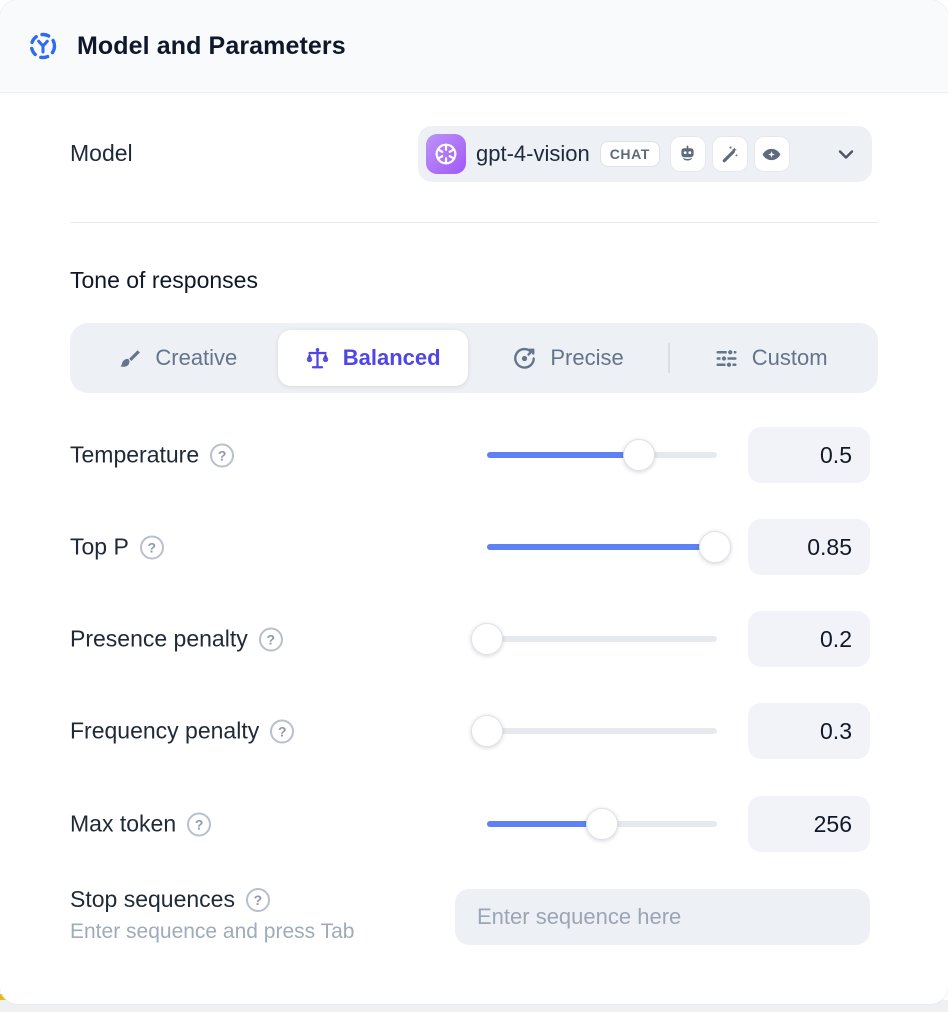 This screenshot has height=1012, width=948. Describe the element at coordinates (446, 154) in the screenshot. I see `openai-logo-icon` at that location.